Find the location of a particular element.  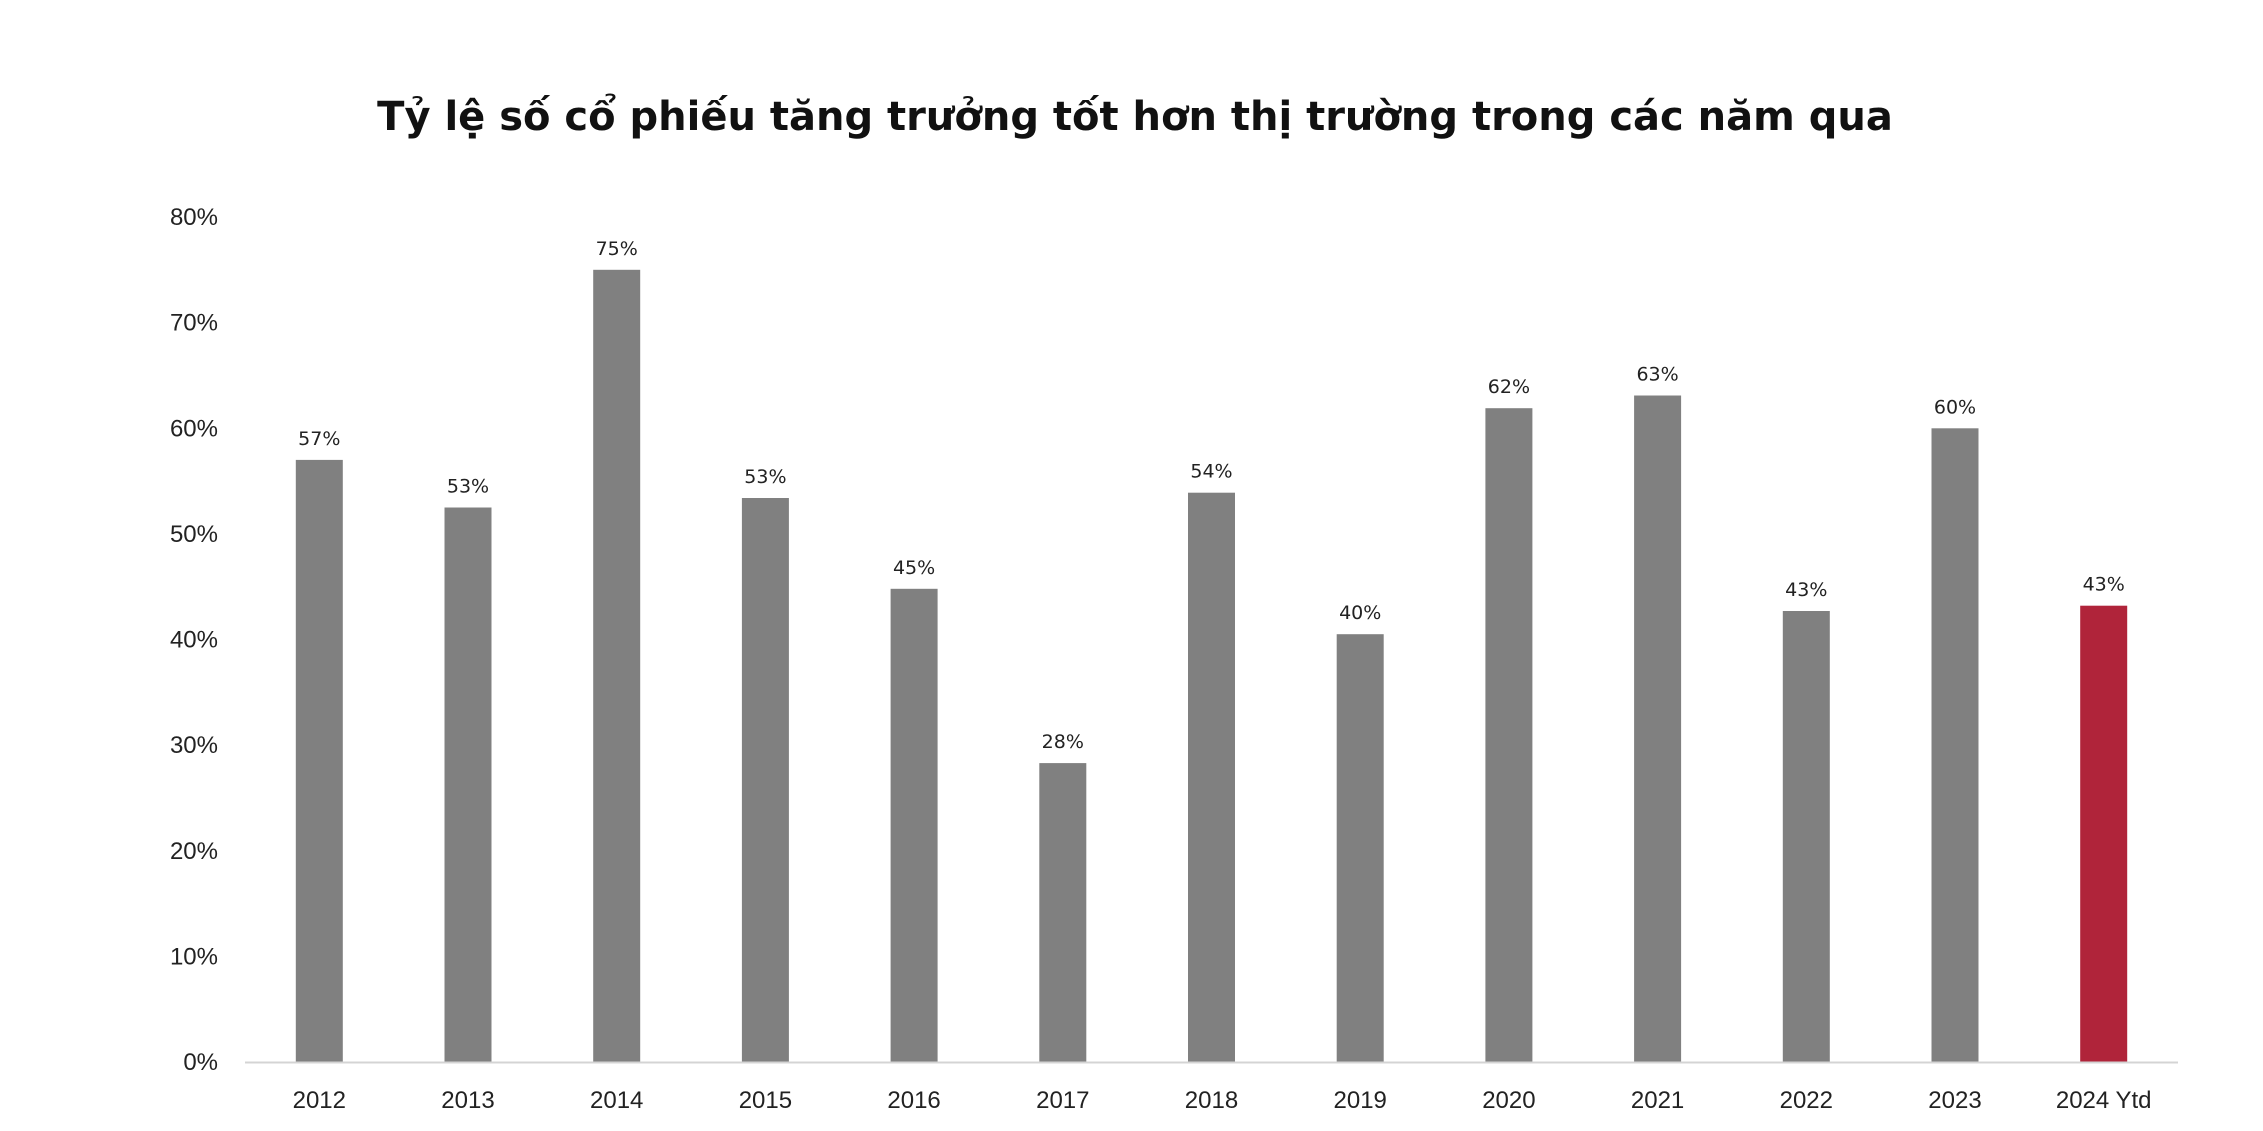

data-label: 63% is located at coordinates (1657, 375).